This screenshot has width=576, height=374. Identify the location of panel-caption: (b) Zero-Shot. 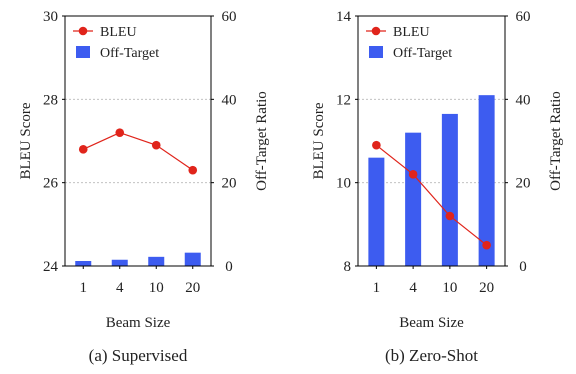
(431, 355).